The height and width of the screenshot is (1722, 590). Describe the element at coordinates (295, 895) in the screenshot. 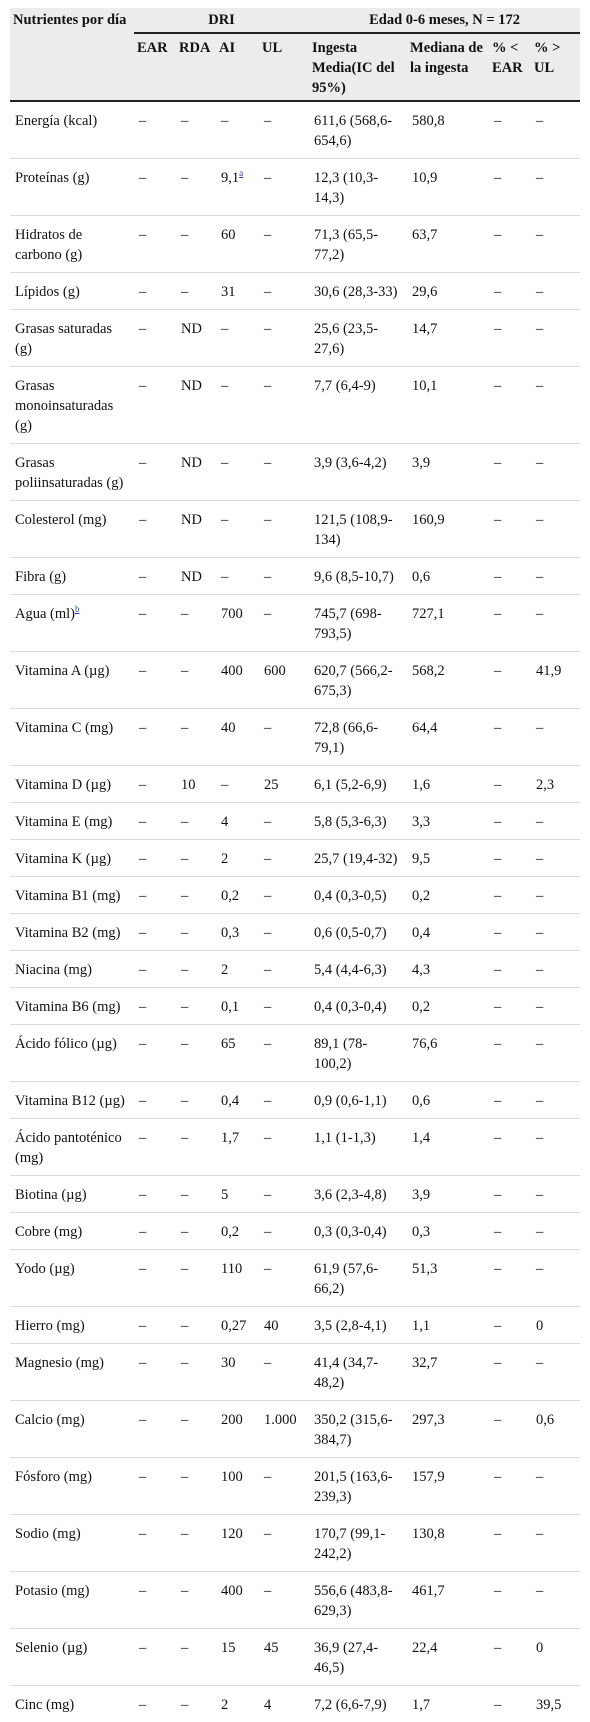

I see `table-row: Vitamina B1 (mg)––0,2–0,4 (0,3-0,5)0,2––` at that location.